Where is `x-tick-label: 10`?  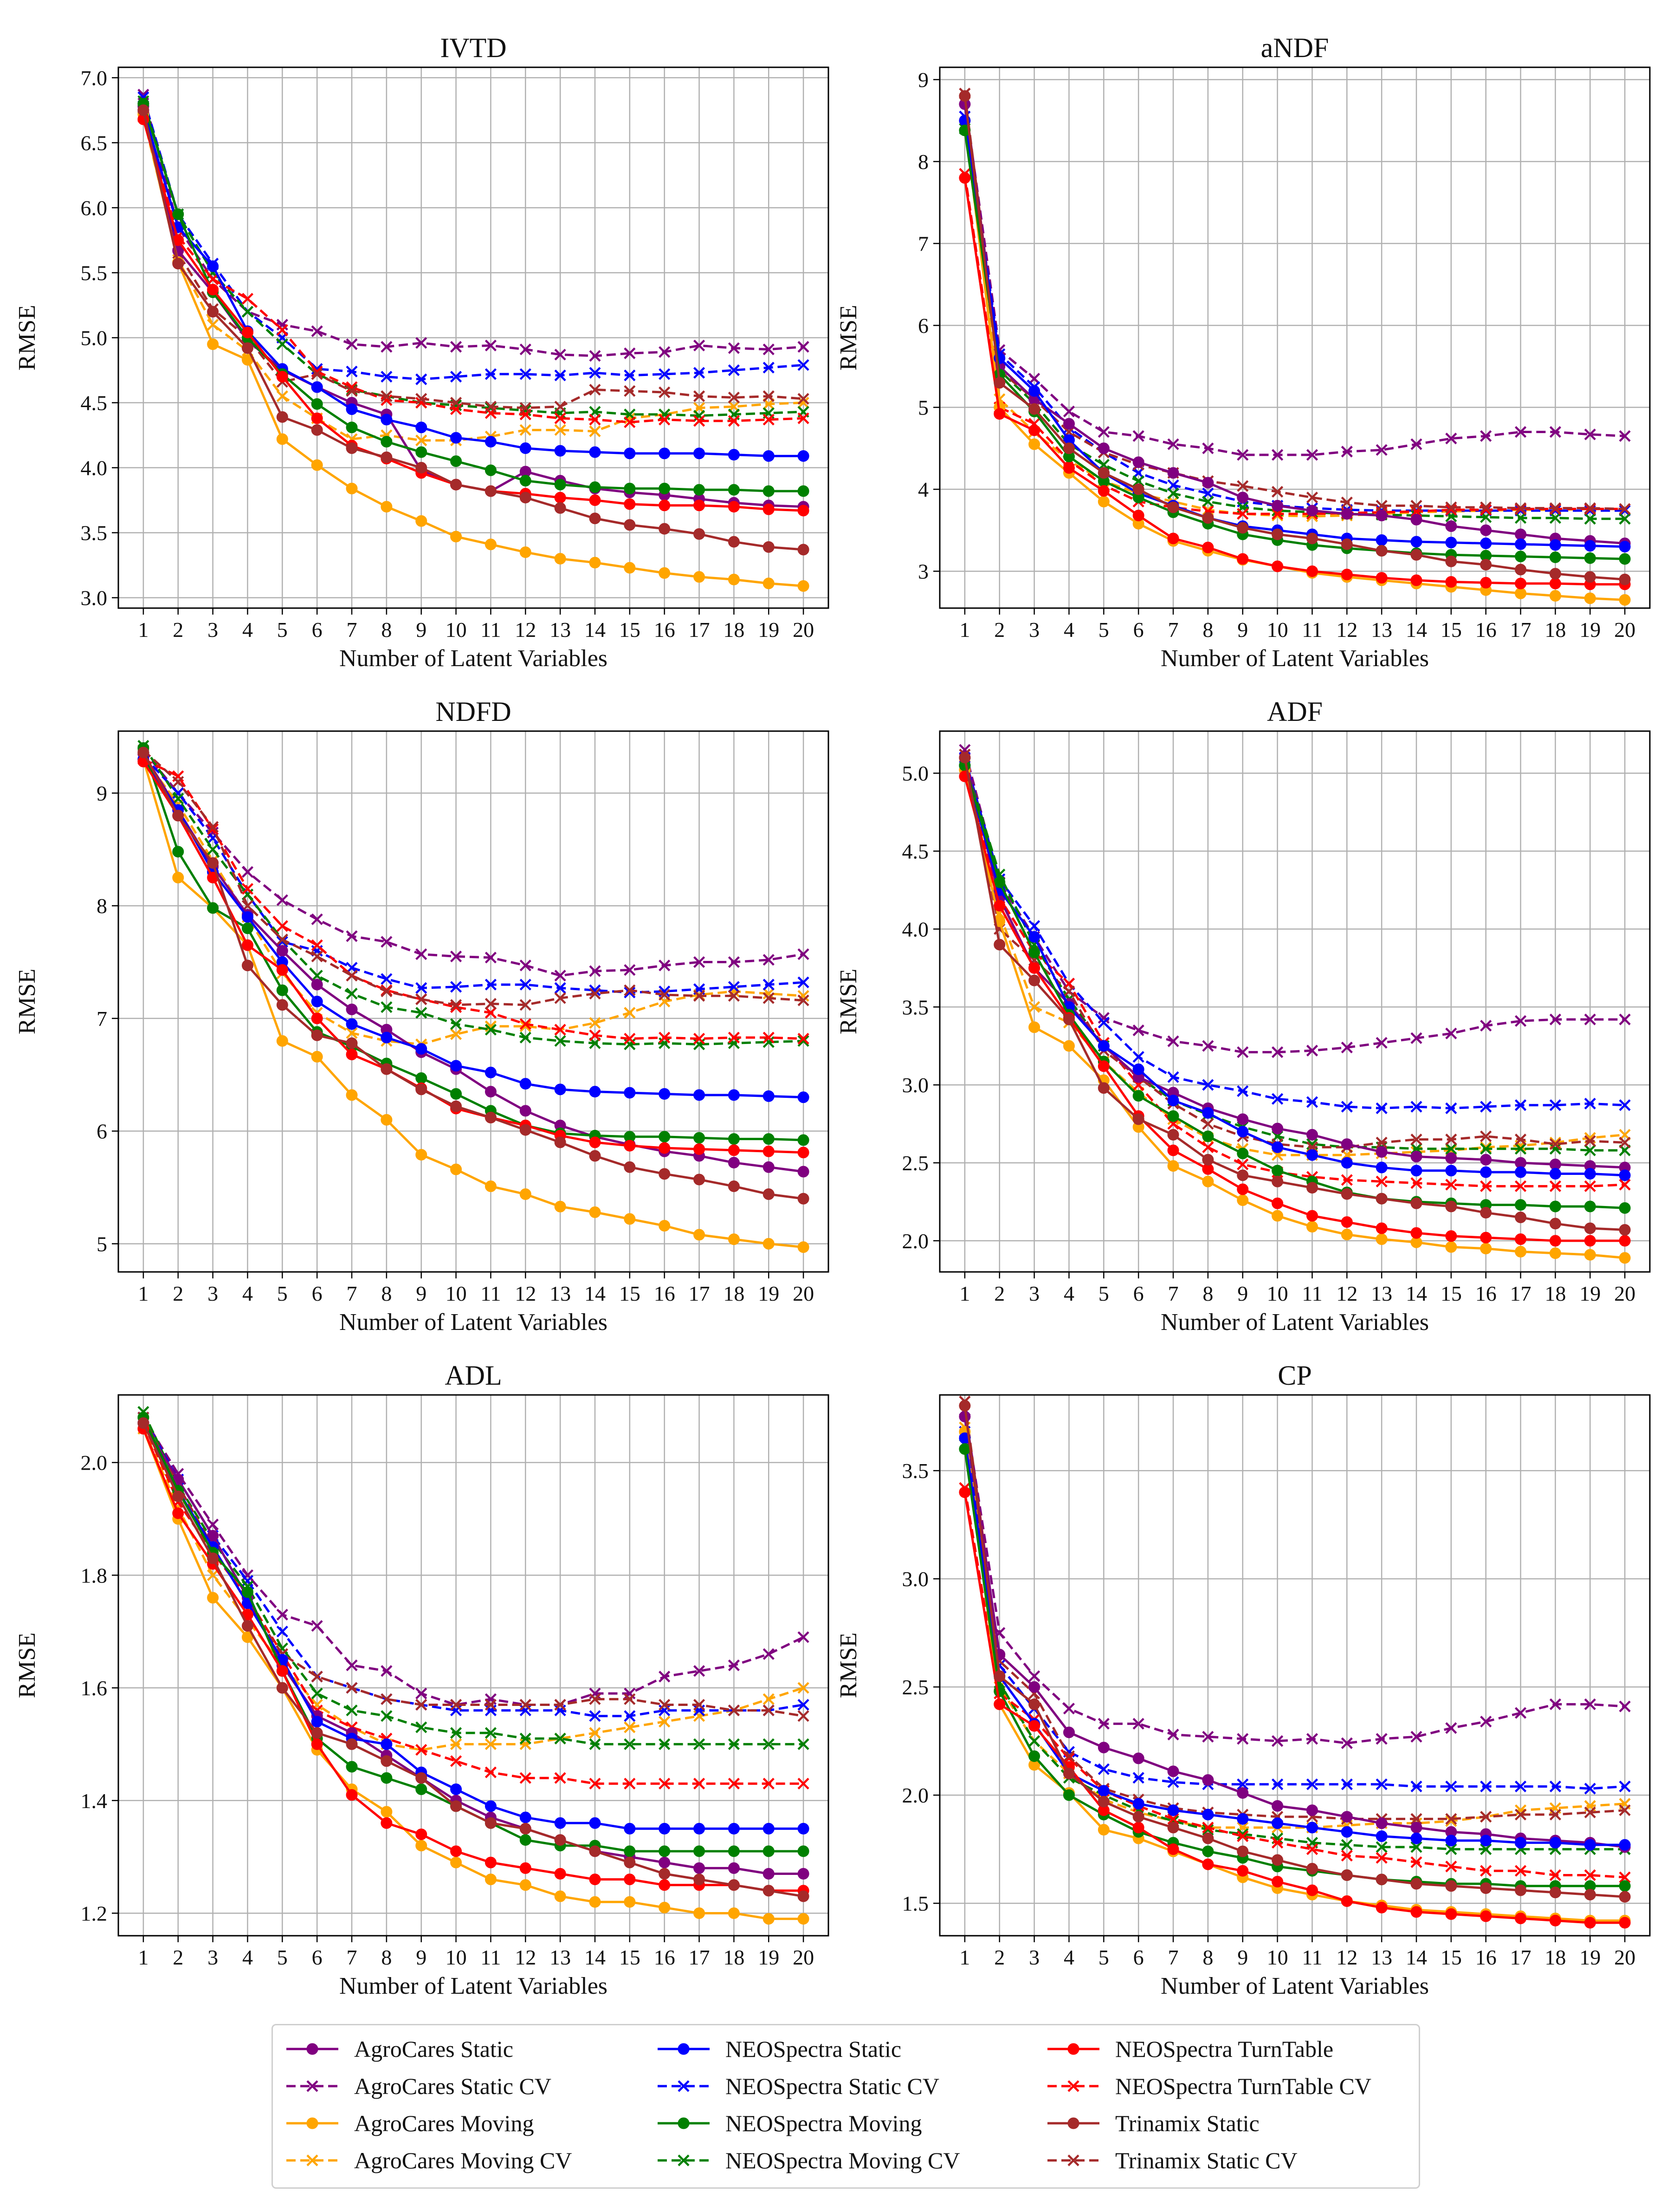 x-tick-label: 10 is located at coordinates (456, 1293).